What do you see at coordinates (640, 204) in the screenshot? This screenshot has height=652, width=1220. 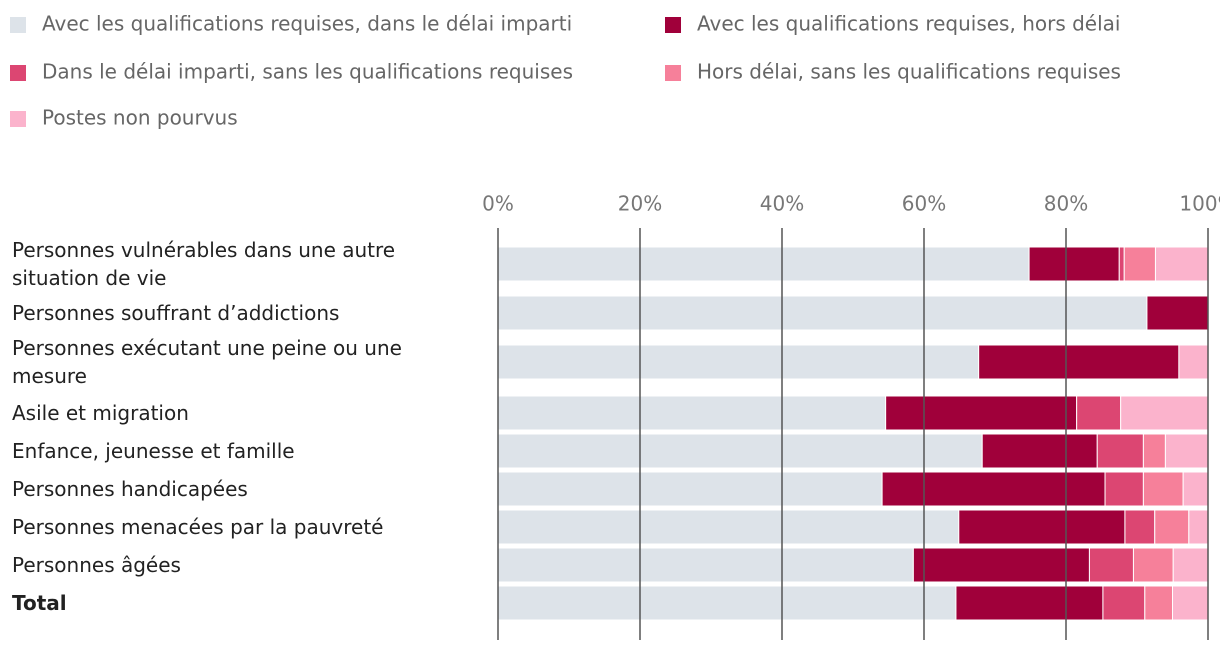 I see `x-tick-label: 20%` at bounding box center [640, 204].